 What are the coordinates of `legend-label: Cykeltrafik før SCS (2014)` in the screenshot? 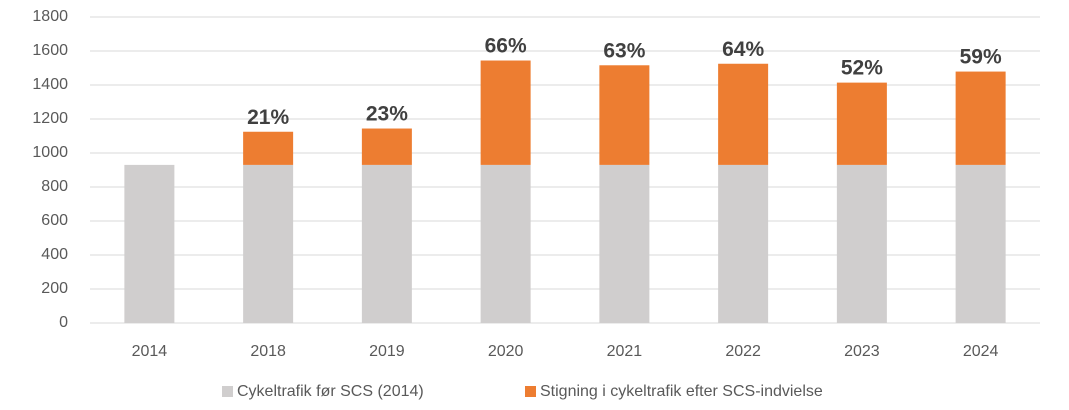 It's located at (330, 391).